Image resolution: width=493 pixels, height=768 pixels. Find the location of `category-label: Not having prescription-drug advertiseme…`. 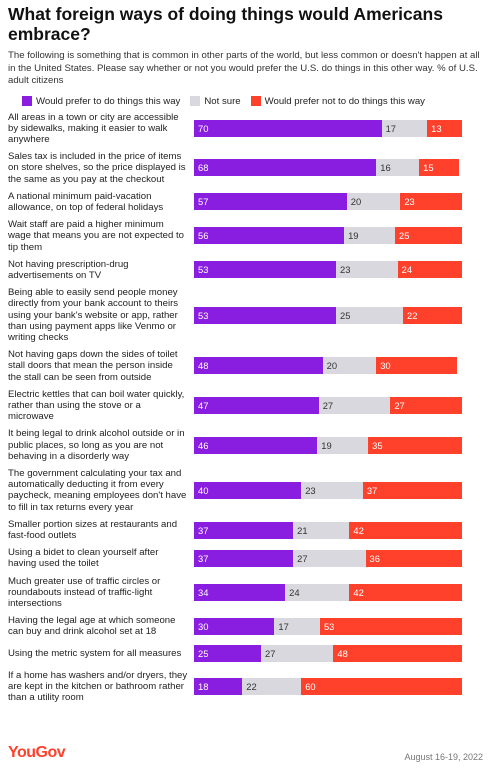

category-label: Not having prescription-drug advertiseme… is located at coordinates (68, 269).